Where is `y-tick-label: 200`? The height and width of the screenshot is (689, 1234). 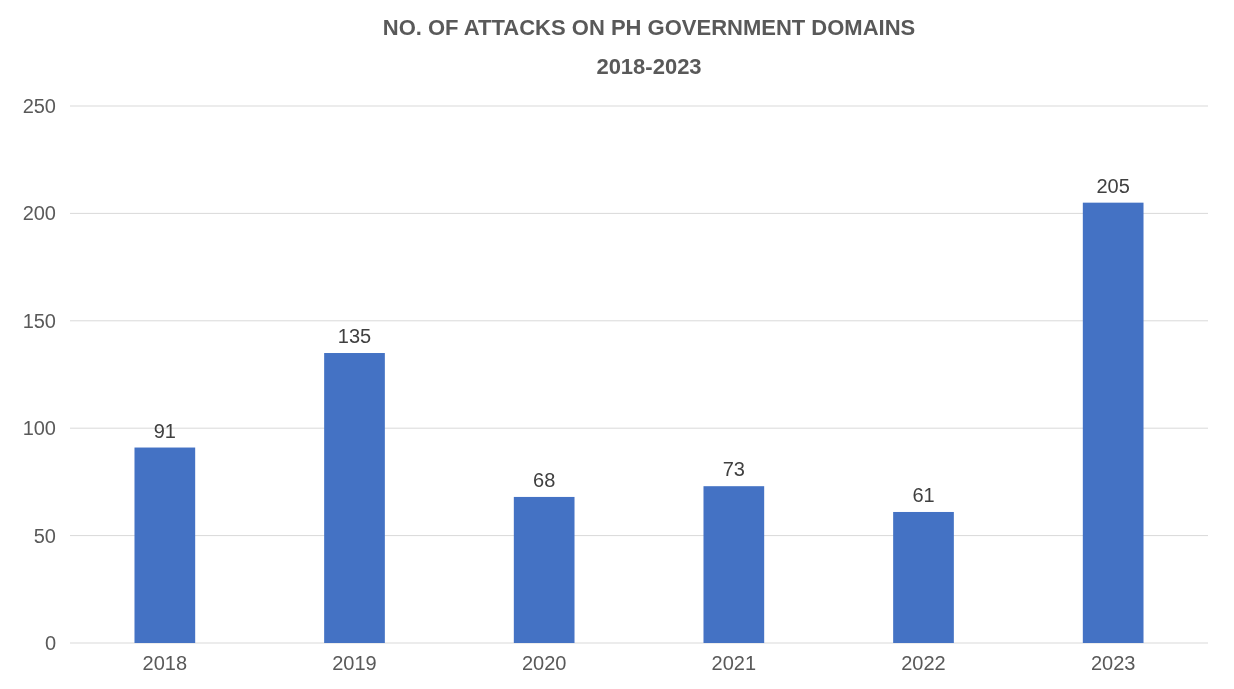 y-tick-label: 200 is located at coordinates (39, 213).